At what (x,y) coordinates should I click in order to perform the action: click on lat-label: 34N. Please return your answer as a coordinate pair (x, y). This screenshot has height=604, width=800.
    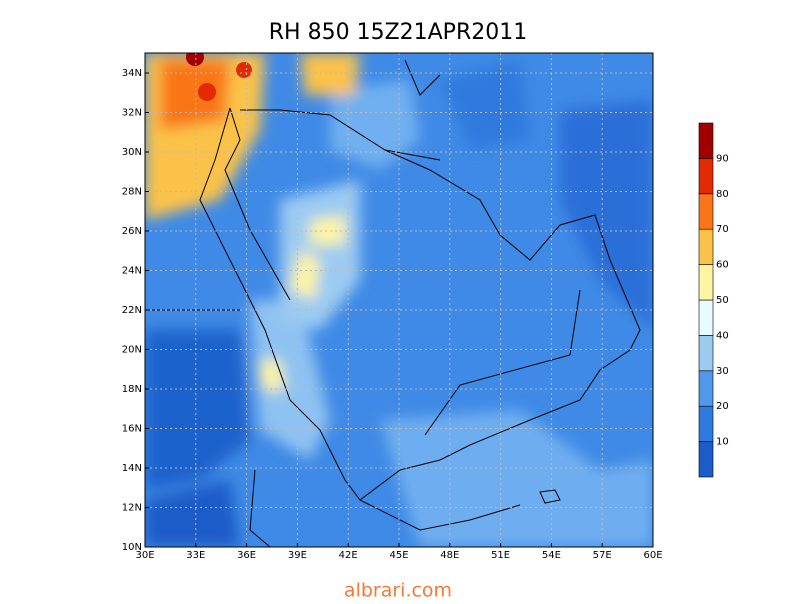
    Looking at the image, I should click on (132, 73).